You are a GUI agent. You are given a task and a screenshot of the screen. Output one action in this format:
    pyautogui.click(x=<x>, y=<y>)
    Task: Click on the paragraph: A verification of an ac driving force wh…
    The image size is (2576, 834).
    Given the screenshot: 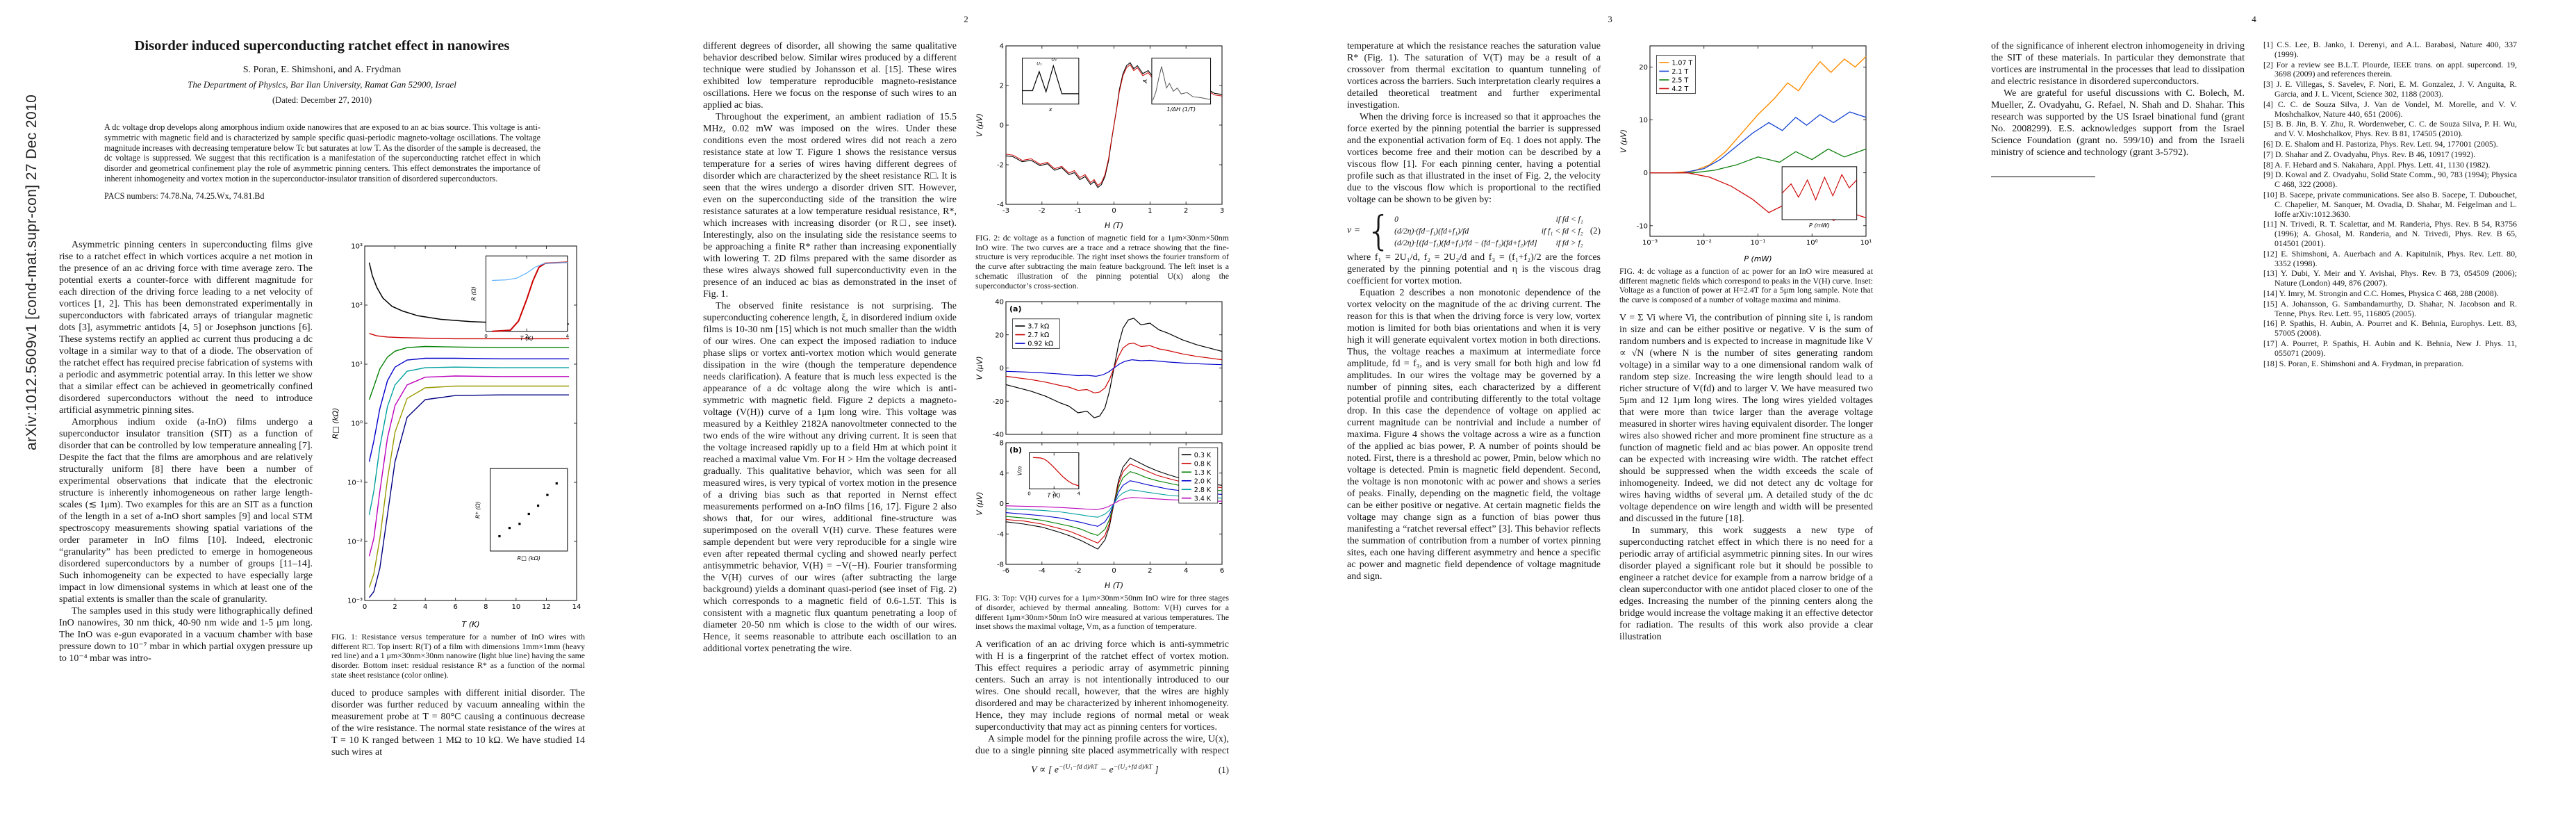 What is the action you would take?
    pyautogui.click(x=1102, y=686)
    